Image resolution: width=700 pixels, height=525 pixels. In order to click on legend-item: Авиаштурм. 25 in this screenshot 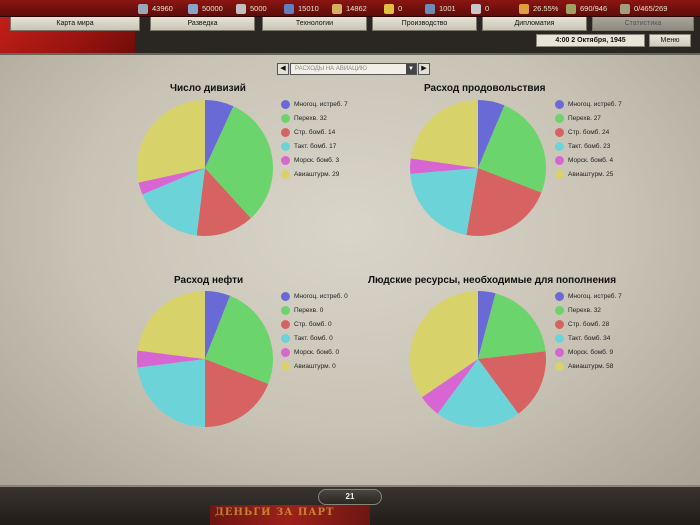, I will do `click(588, 174)`.